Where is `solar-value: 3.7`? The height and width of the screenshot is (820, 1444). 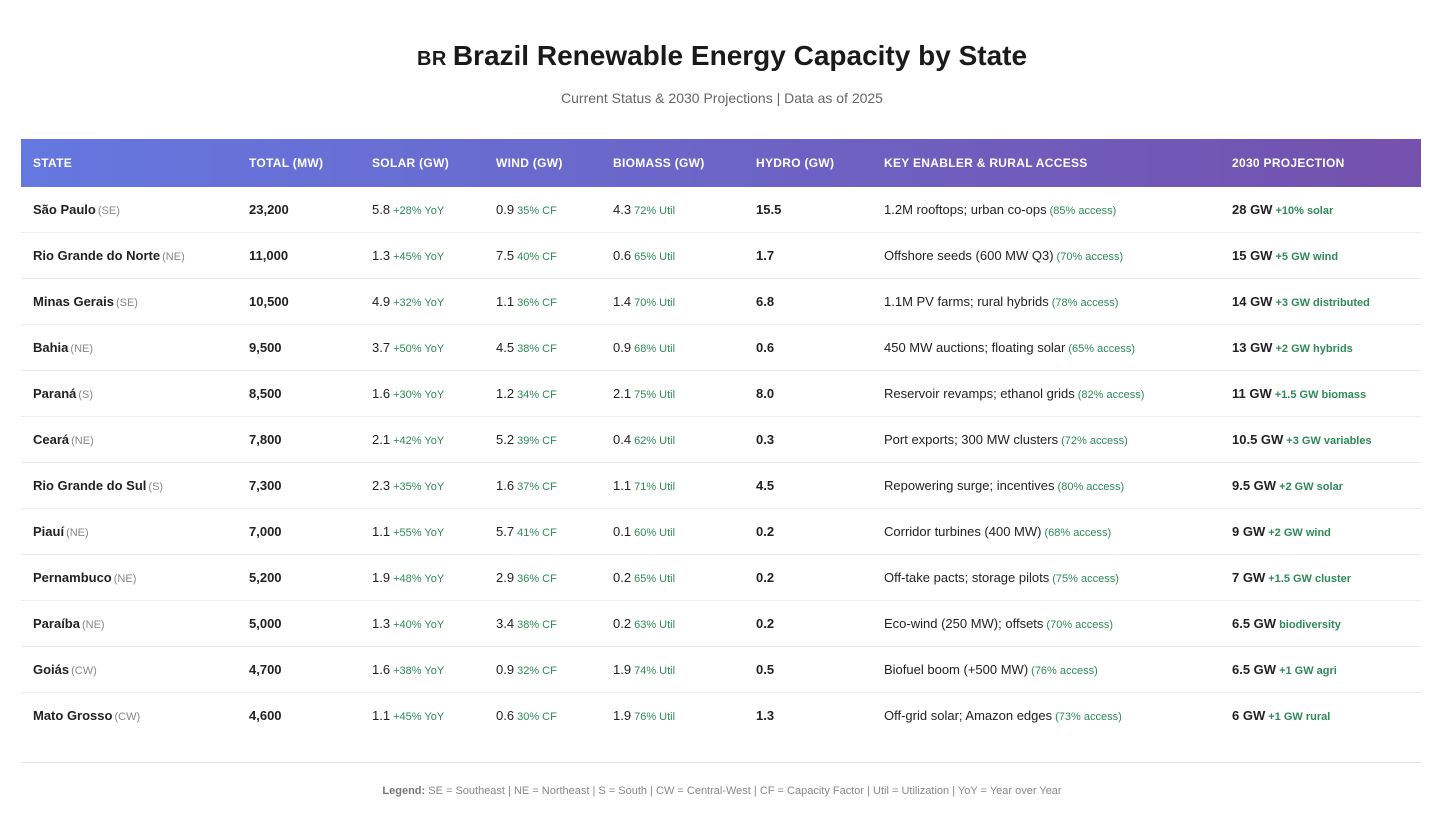
solar-value: 3.7 is located at coordinates (381, 347).